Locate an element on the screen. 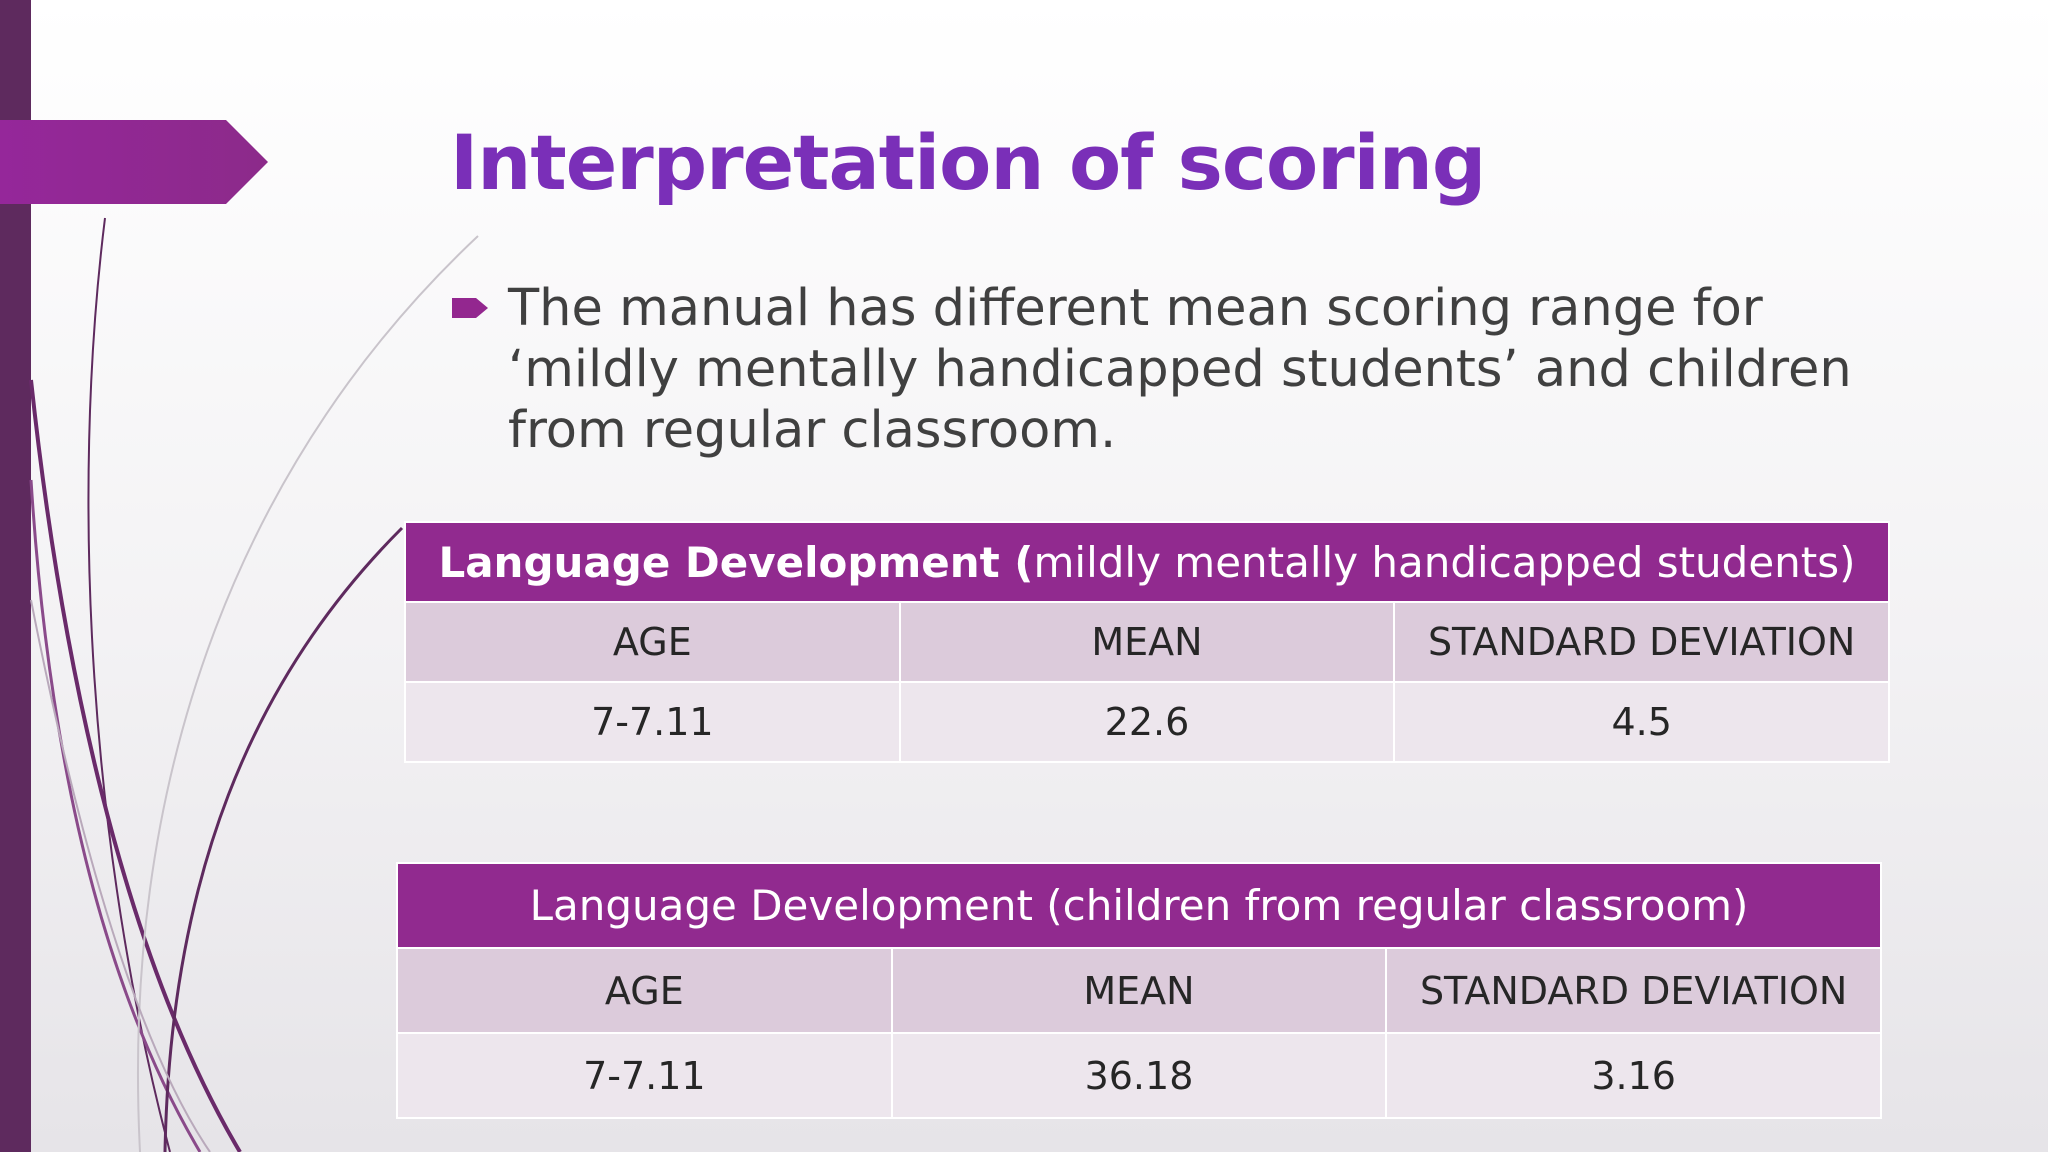 This screenshot has width=2048, height=1152. cell: 22.6 is located at coordinates (1147, 722).